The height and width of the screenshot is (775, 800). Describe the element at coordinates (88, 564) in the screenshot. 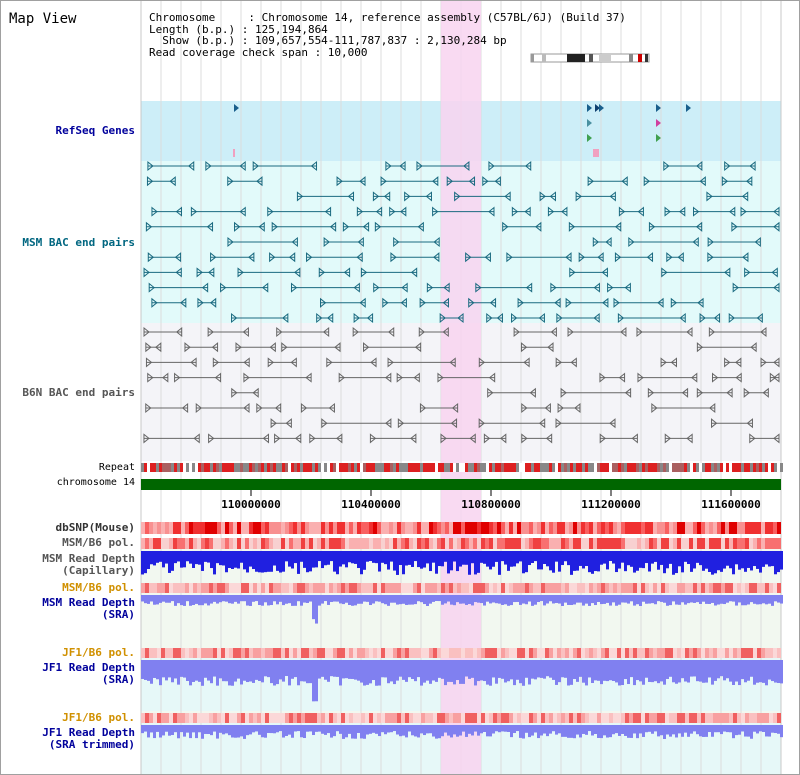

I see `track-label-msm-depth-capillary: MSM Read Depth (Capillary)` at that location.